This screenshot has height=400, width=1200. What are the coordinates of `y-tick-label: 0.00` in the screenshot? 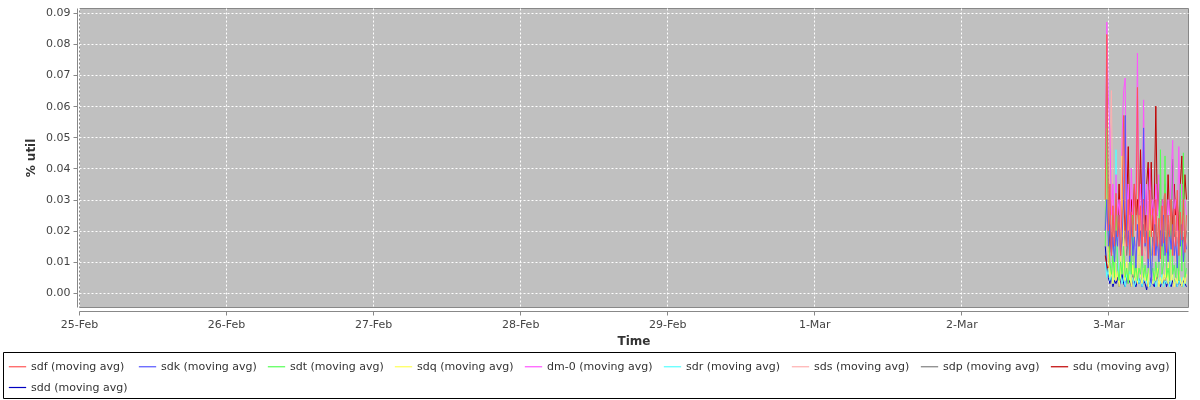 It's located at (58, 293).